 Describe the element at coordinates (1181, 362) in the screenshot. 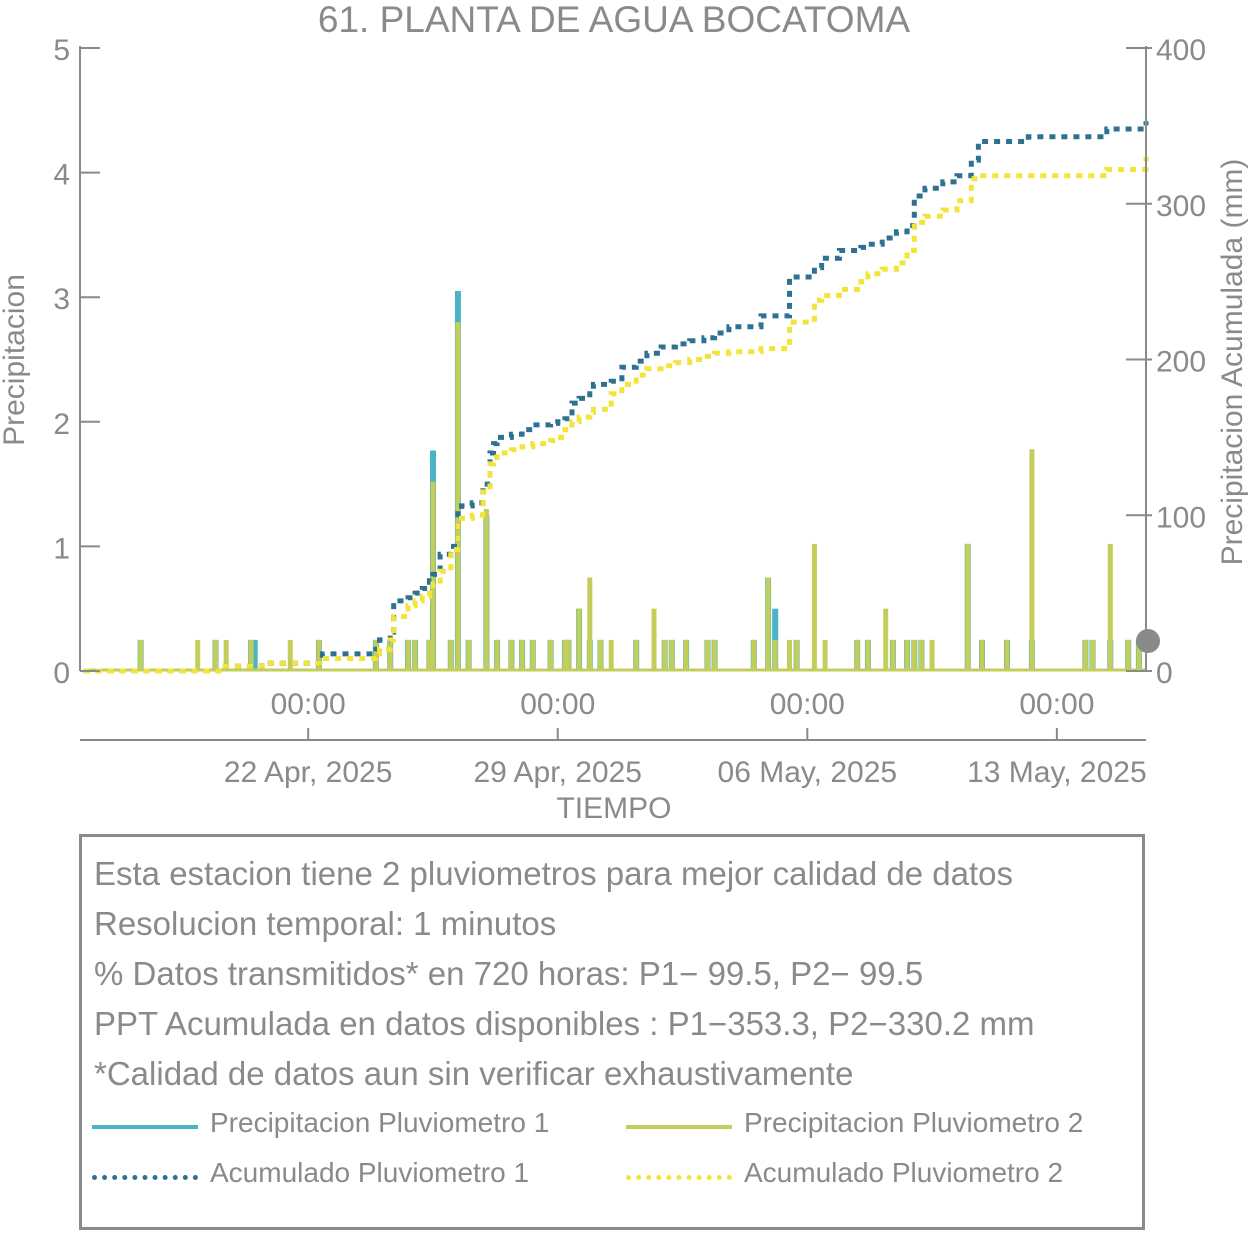

I see `y-right-tick-label: 200` at that location.